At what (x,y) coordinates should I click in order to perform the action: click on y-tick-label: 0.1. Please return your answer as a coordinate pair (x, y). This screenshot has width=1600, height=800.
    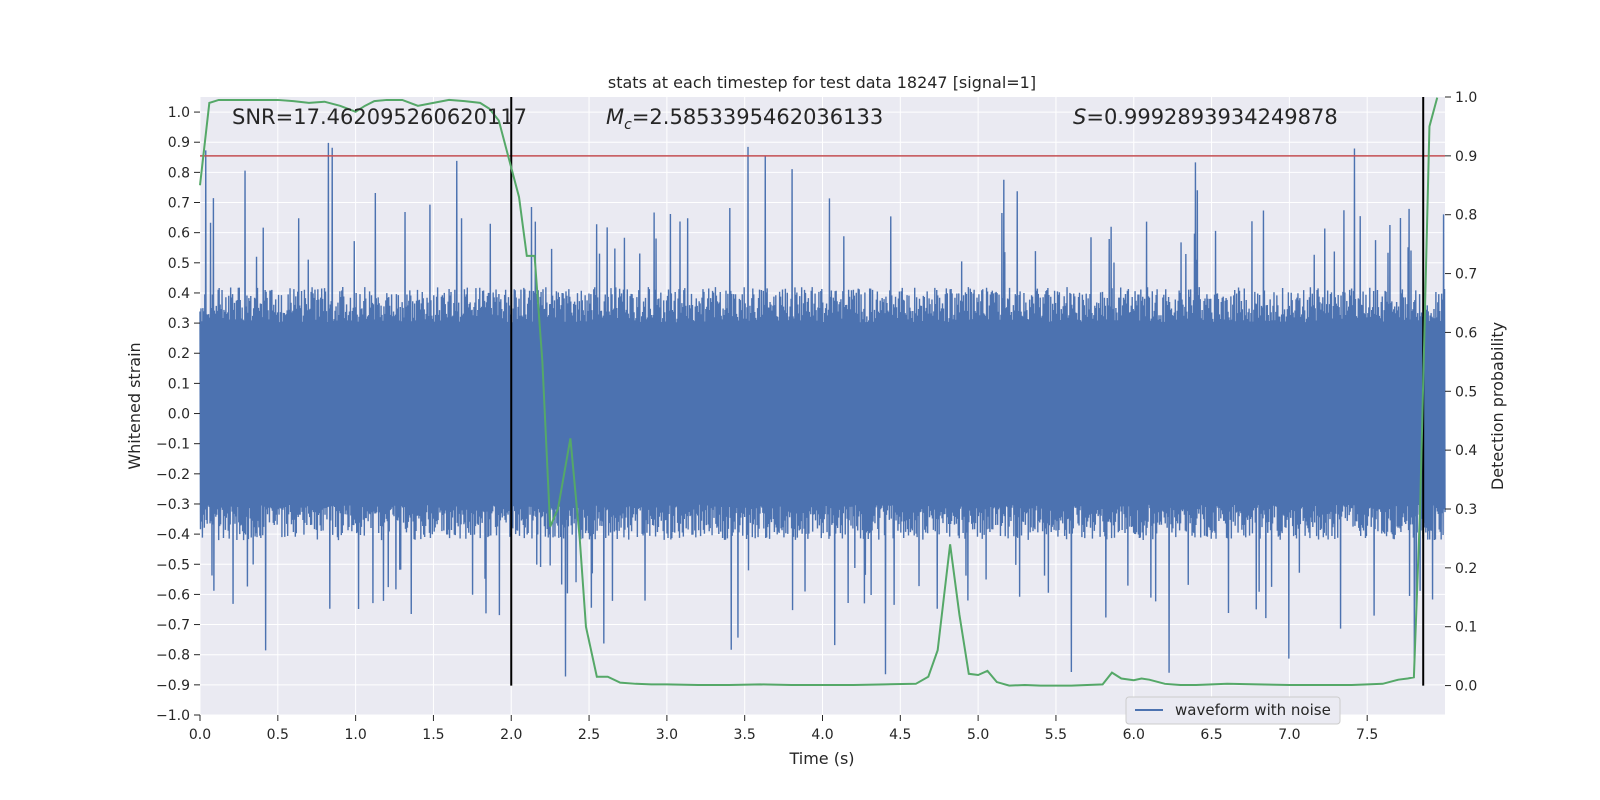
    Looking at the image, I should click on (179, 384).